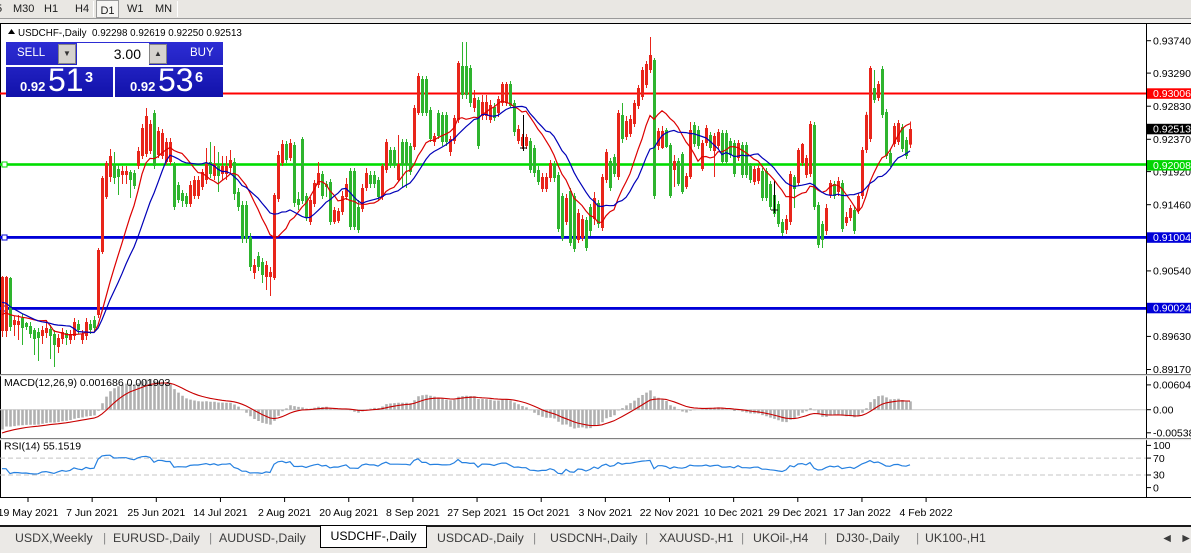  What do you see at coordinates (1172, 205) in the screenshot?
I see `svg-text: 0.91460` at bounding box center [1172, 205].